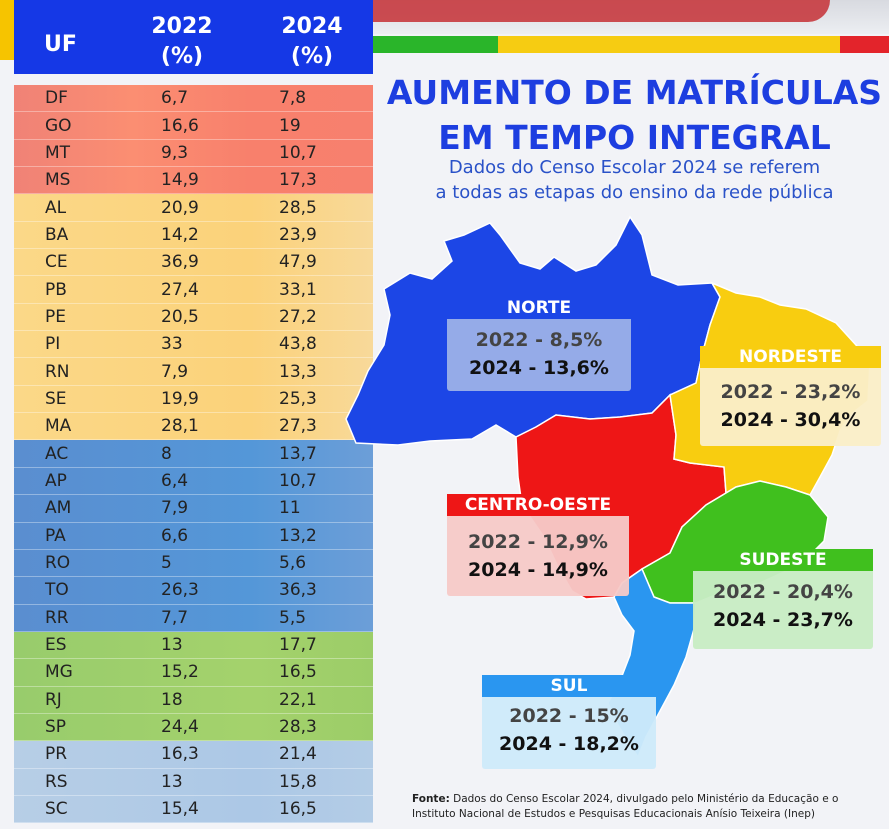 The width and height of the screenshot is (889, 829). I want to click on table-row: SC 15,4 16,5, so click(193, 809).